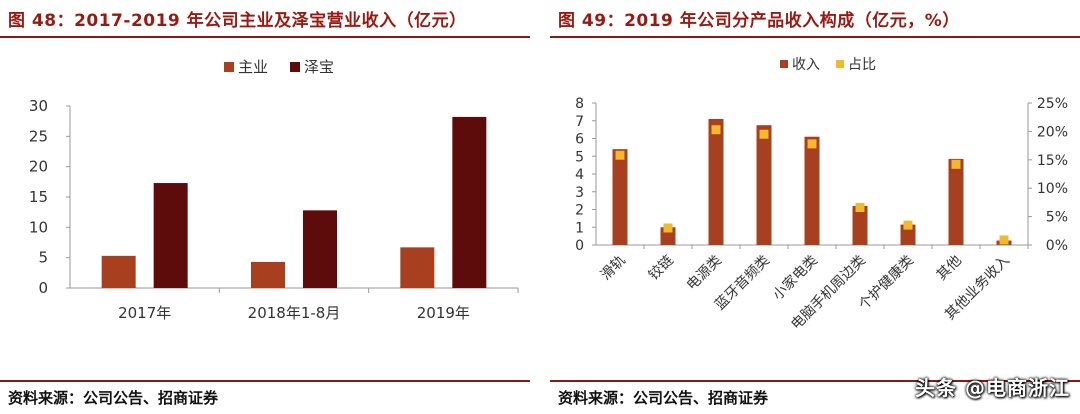 The image size is (1080, 414). What do you see at coordinates (1052, 132) in the screenshot?
I see `right-y-tick-label: 20%` at bounding box center [1052, 132].